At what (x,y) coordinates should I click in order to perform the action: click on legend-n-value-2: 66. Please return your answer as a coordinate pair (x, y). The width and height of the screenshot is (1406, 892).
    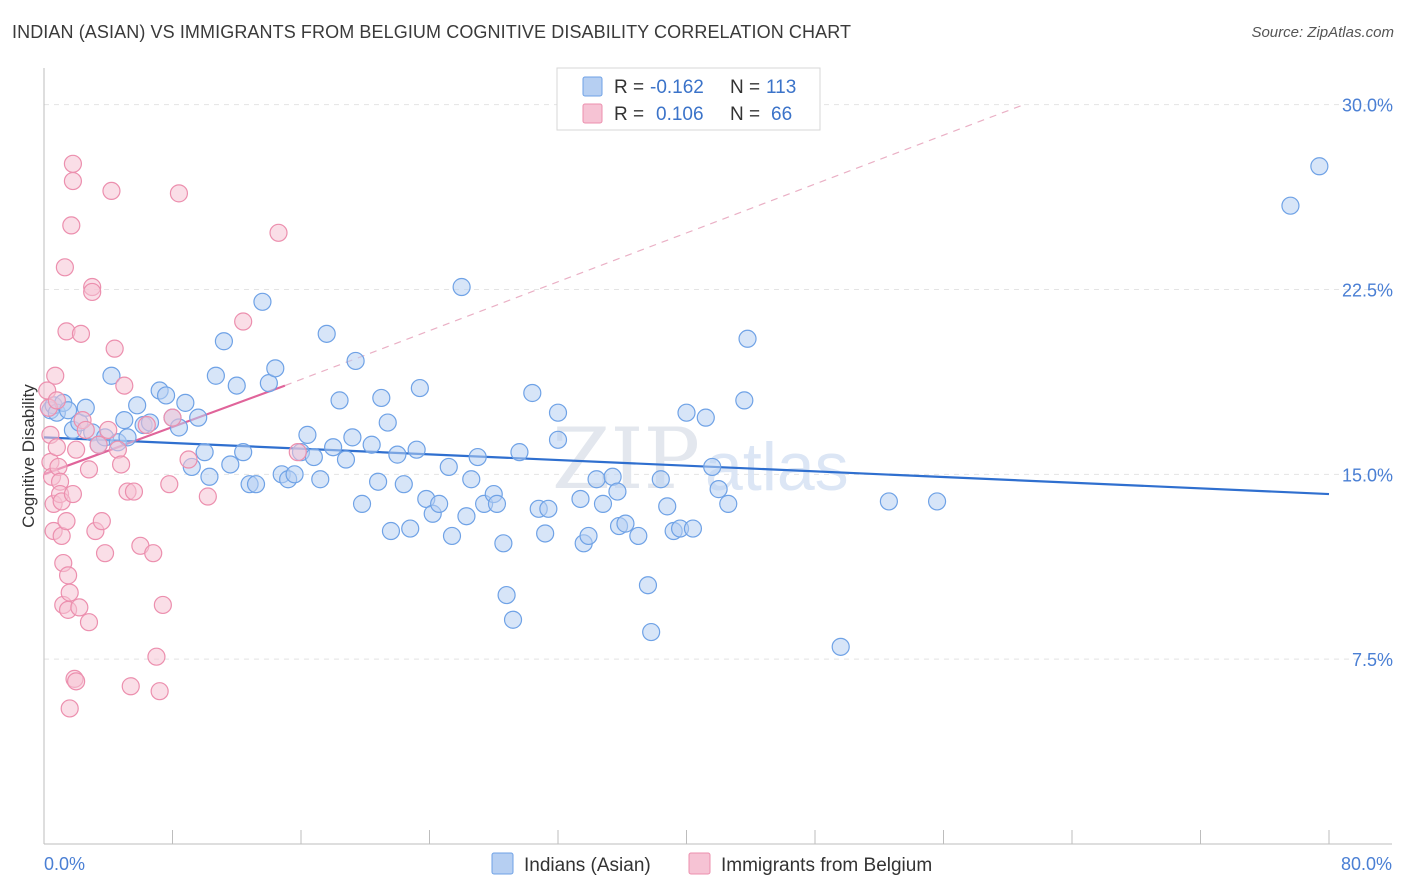
    Looking at the image, I should click on (781, 114).